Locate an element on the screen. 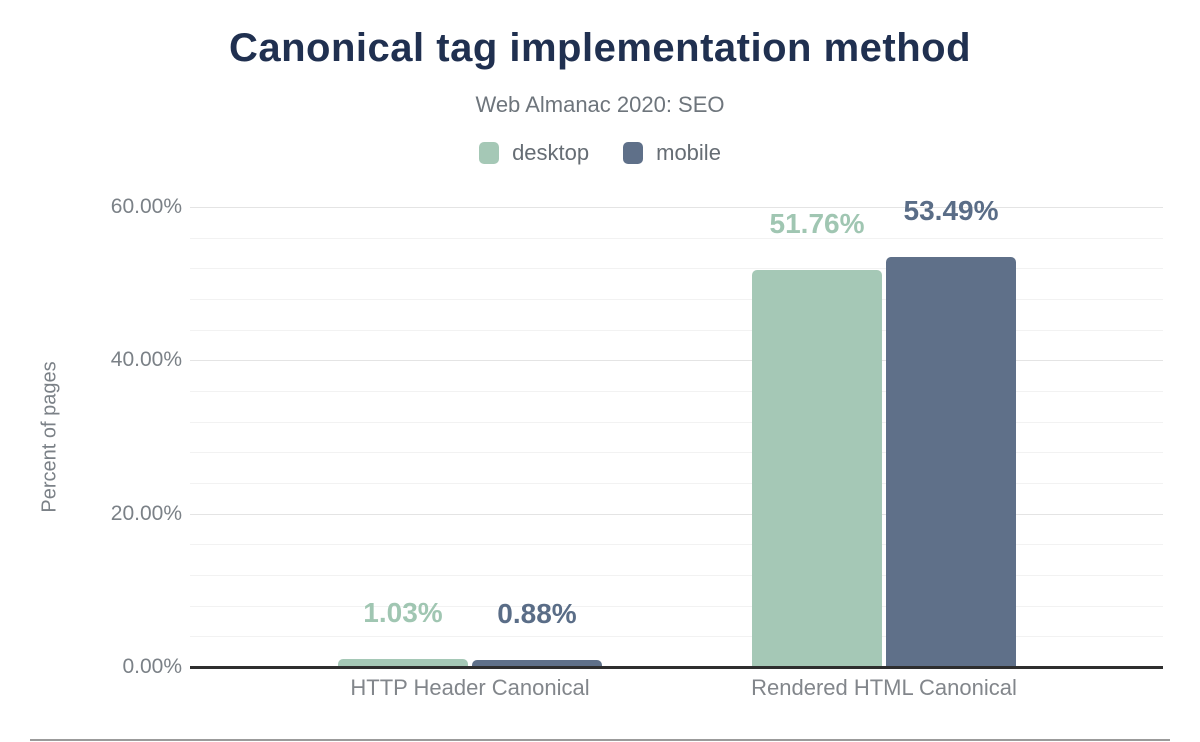 This screenshot has width=1200, height=742. legend-swatch-mobile is located at coordinates (633, 153).